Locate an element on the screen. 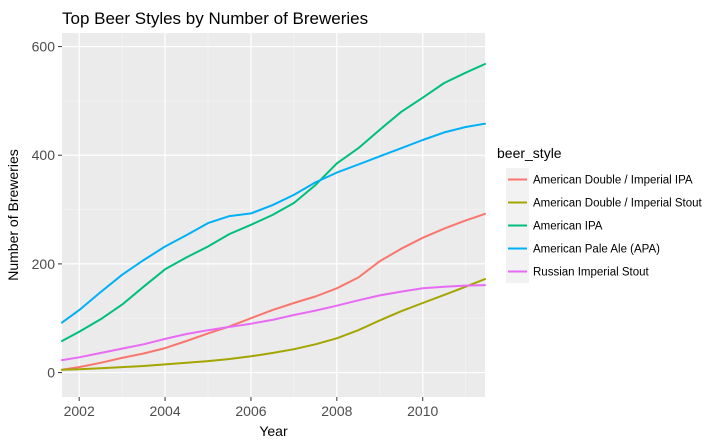 The height and width of the screenshot is (443, 727). legend-label: Russian Imperial Stout is located at coordinates (591, 273).